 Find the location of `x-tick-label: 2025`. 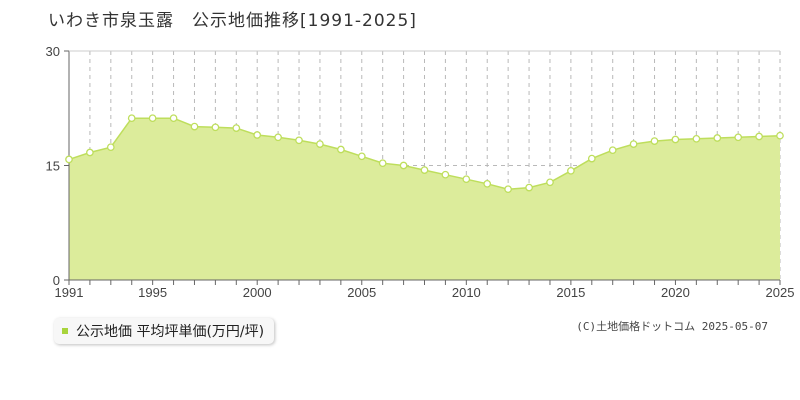

x-tick-label: 2025 is located at coordinates (780, 292).